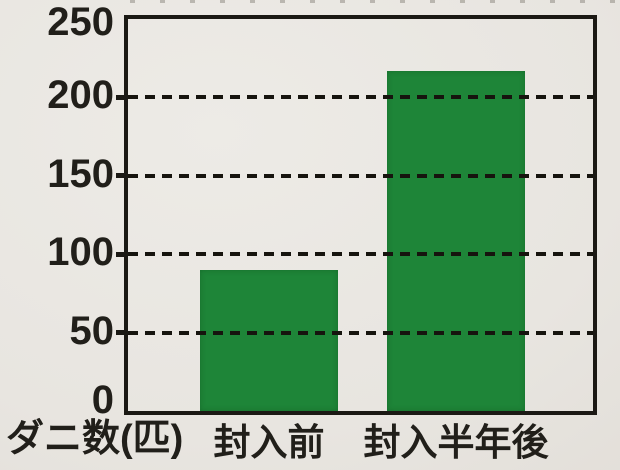 This screenshot has width=620, height=470. Describe the element at coordinates (269, 442) in the screenshot. I see `x-tick-label-before-sealing: 封入前` at that location.